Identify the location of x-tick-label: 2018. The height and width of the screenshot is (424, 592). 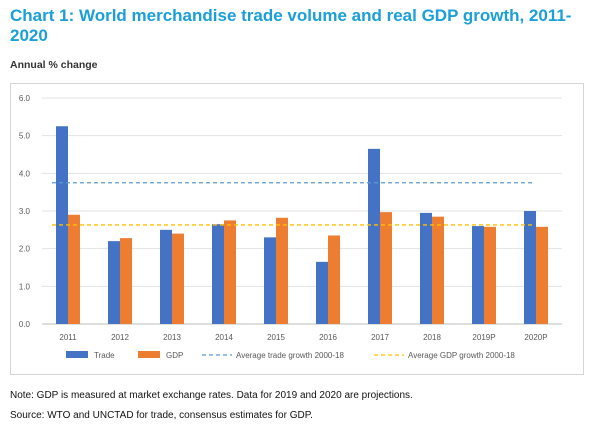
(432, 337).